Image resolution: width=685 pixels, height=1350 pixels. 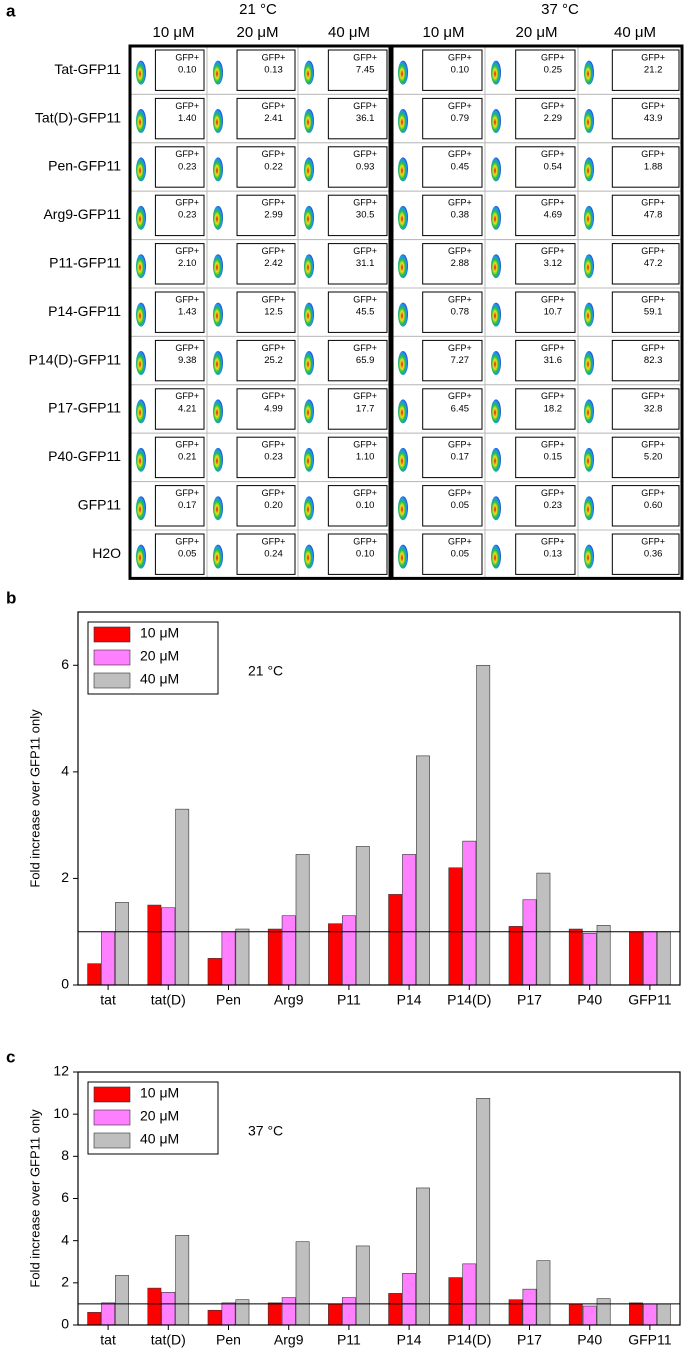 I want to click on gate-value: 12.5, so click(x=273, y=312).